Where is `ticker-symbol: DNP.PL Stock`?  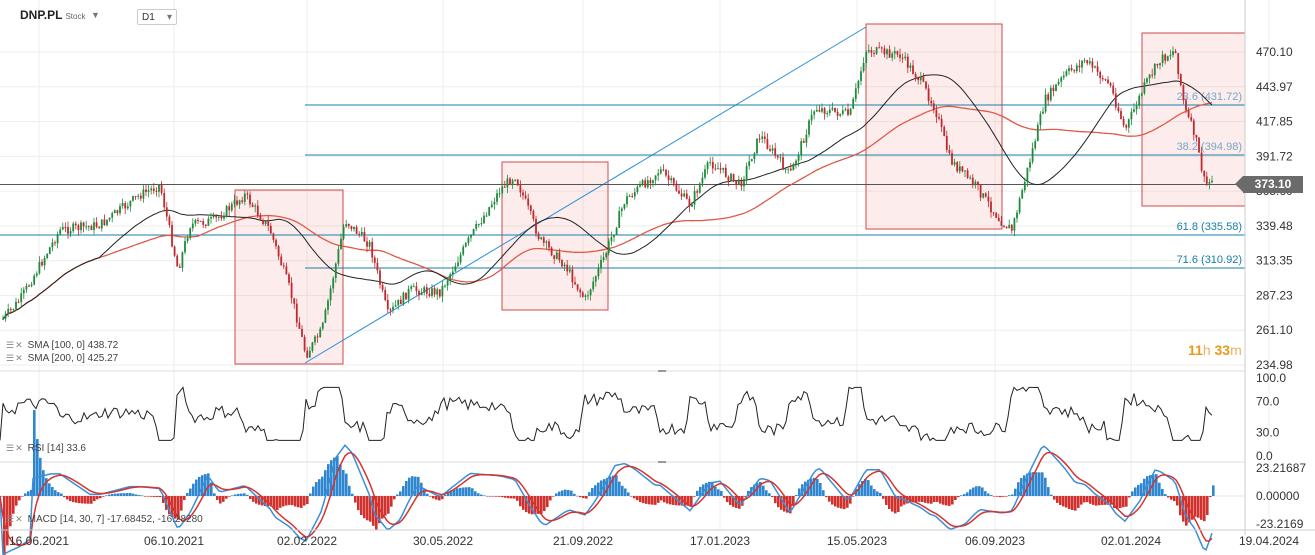
ticker-symbol: DNP.PL Stock is located at coordinates (53, 15).